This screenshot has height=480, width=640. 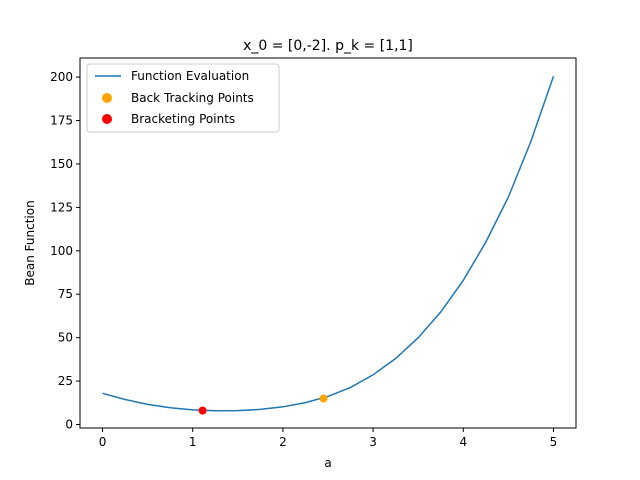 What do you see at coordinates (61, 121) in the screenshot?
I see `y-tick-label: 175` at bounding box center [61, 121].